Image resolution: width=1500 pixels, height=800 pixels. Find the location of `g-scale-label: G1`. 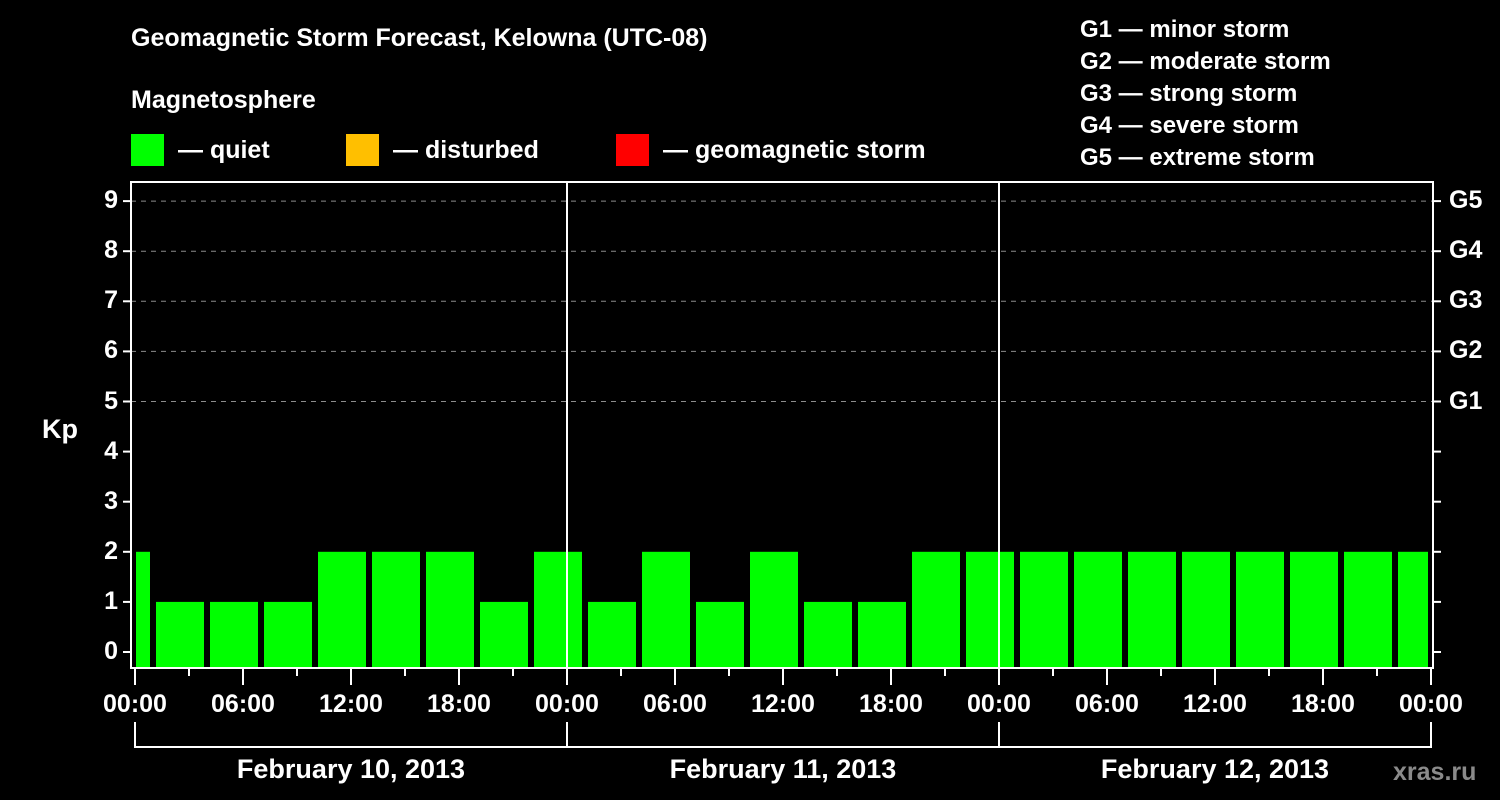

g-scale-label: G1 is located at coordinates (1466, 400).